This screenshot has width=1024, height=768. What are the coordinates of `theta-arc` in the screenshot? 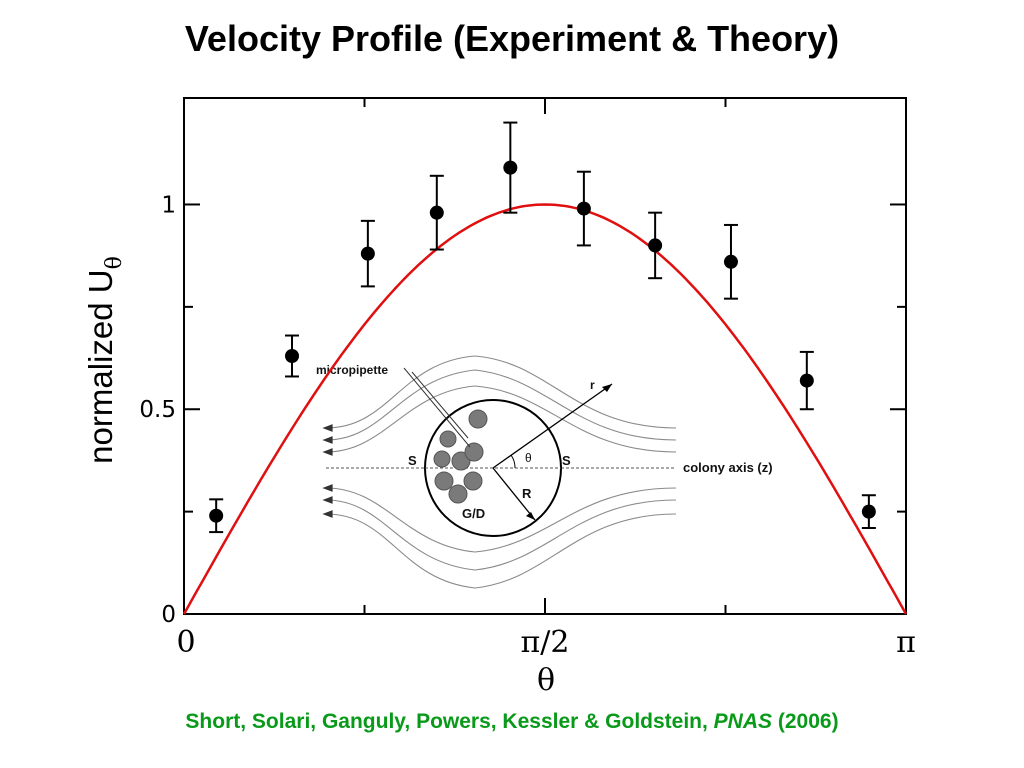 It's located at (513, 461).